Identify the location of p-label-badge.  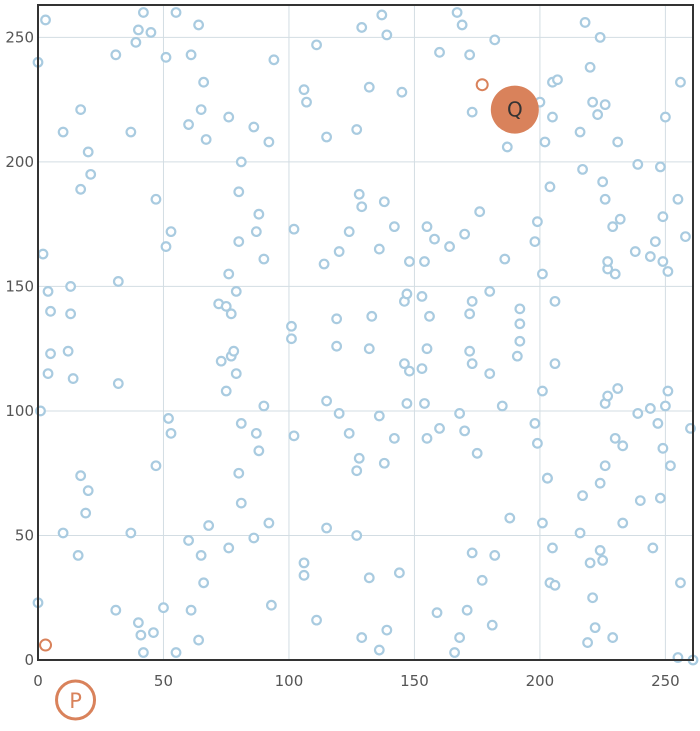
(76, 700).